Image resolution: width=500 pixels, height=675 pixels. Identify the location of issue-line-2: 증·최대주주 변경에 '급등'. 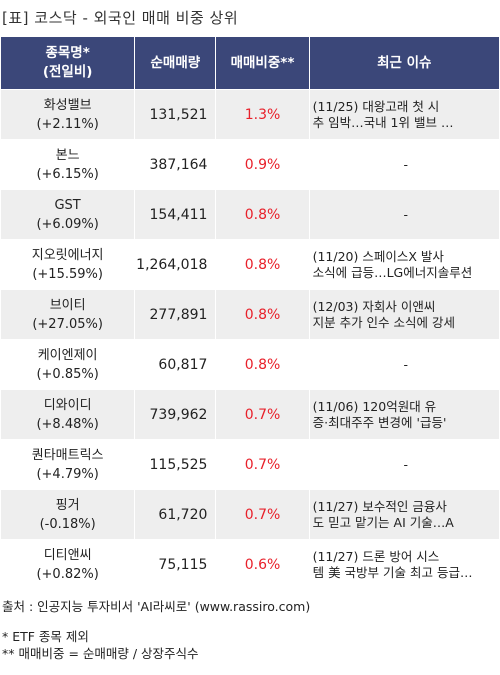
(379, 422).